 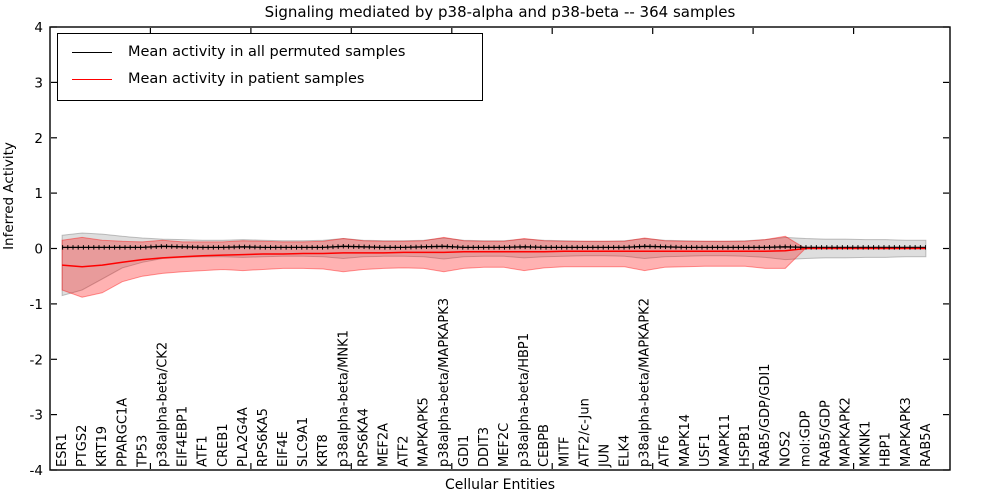 I want to click on x-category-label: RAB5/GDP, so click(x=825, y=433).